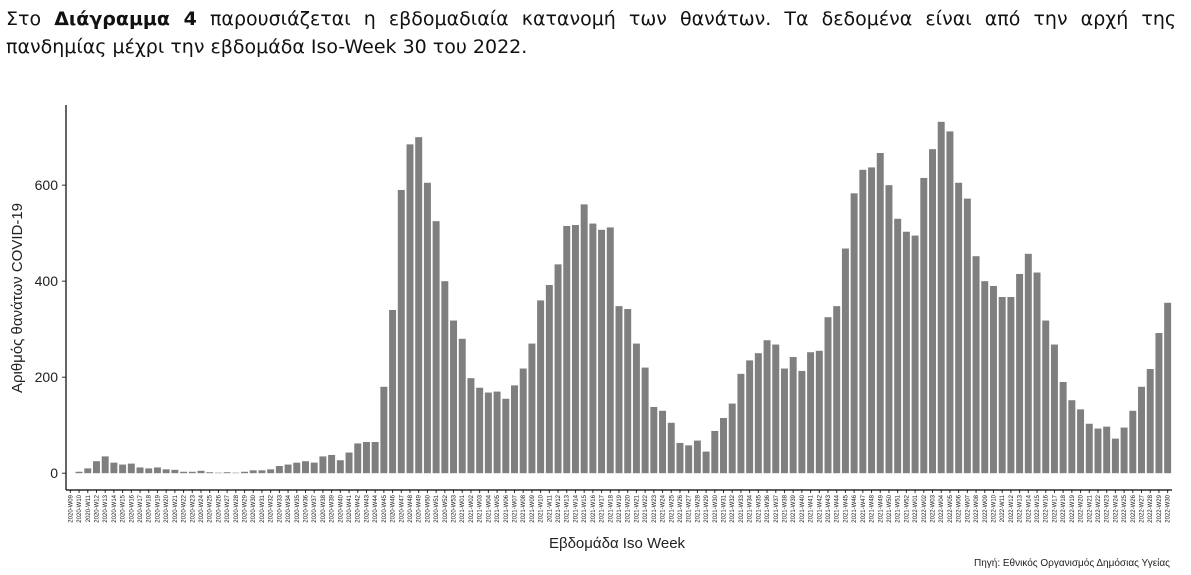  I want to click on x-tick-label: 2022-W18, so click(1064, 508).